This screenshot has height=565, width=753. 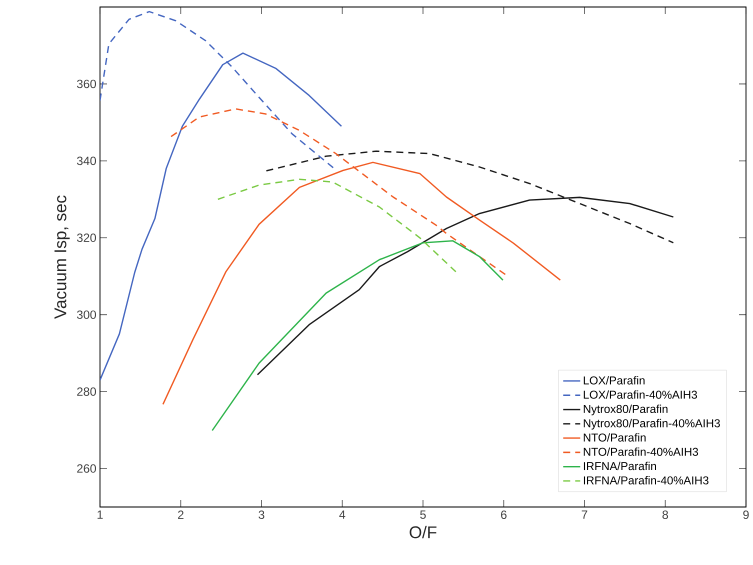 What do you see at coordinates (181, 514) in the screenshot?
I see `x-tick-label: 2` at bounding box center [181, 514].